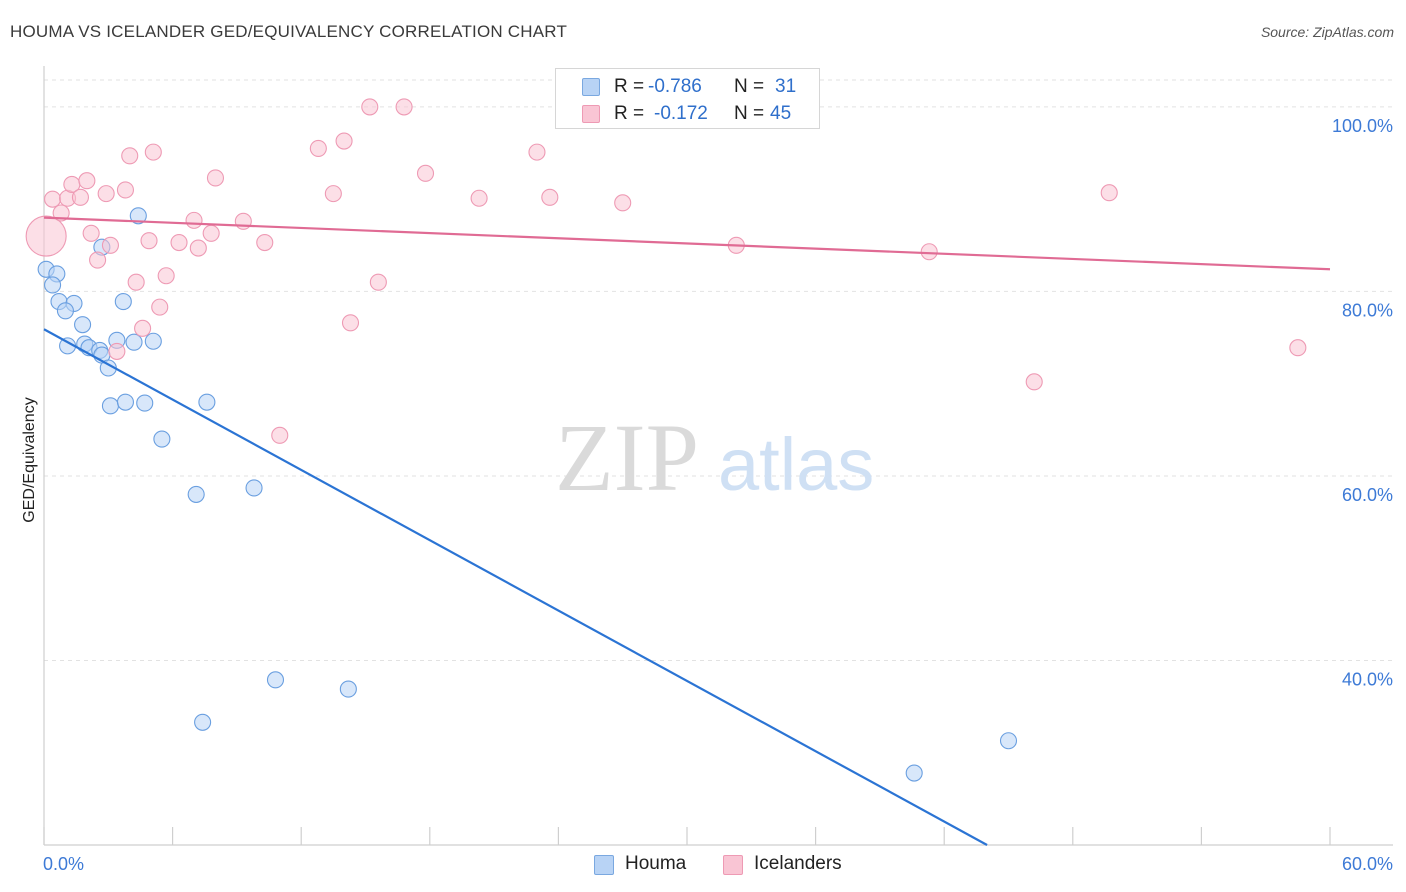 Image resolution: width=1406 pixels, height=892 pixels. I want to click on icelanders-legend-swatch, so click(733, 865).